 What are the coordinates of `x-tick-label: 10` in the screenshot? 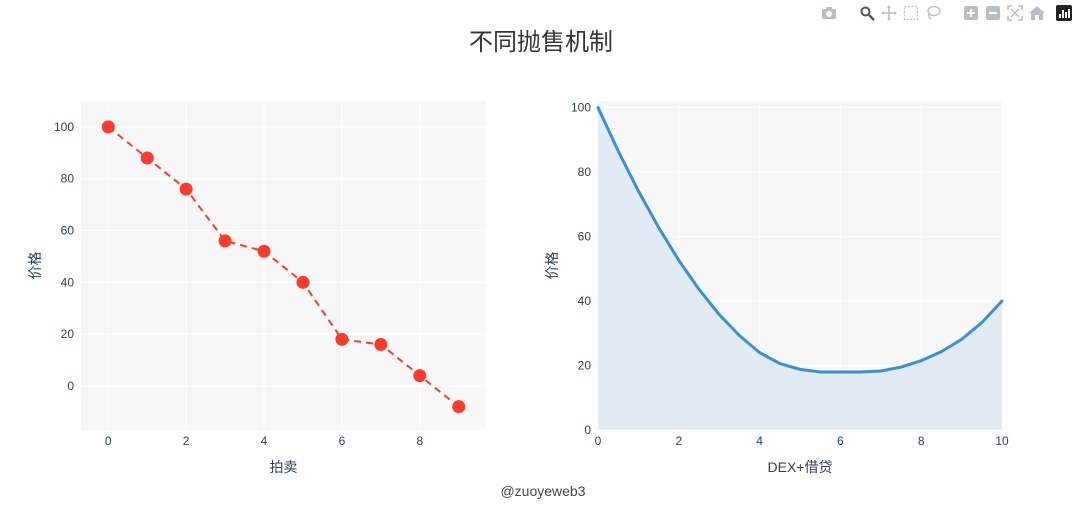 It's located at (1002, 441).